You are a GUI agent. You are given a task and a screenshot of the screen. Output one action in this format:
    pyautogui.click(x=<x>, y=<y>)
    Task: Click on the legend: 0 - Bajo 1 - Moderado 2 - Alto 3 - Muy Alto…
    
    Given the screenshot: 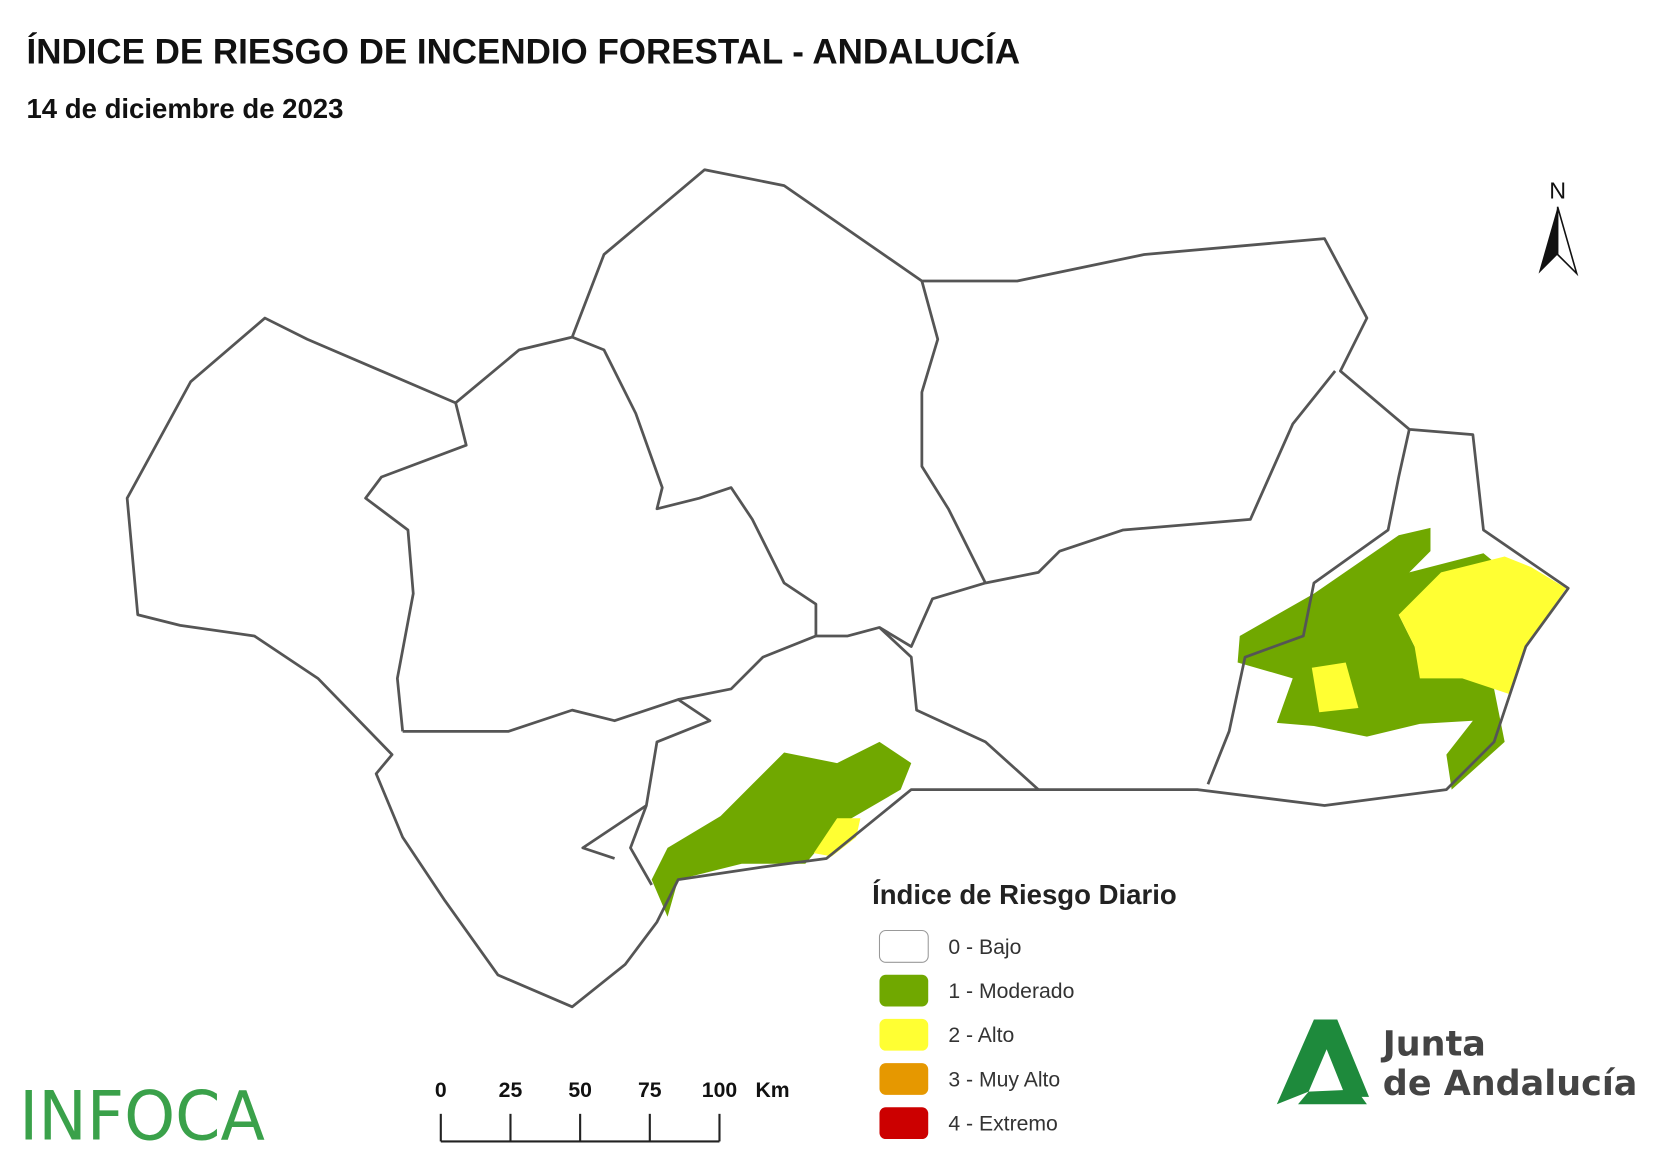 What is the action you would take?
    pyautogui.click(x=976, y=1034)
    